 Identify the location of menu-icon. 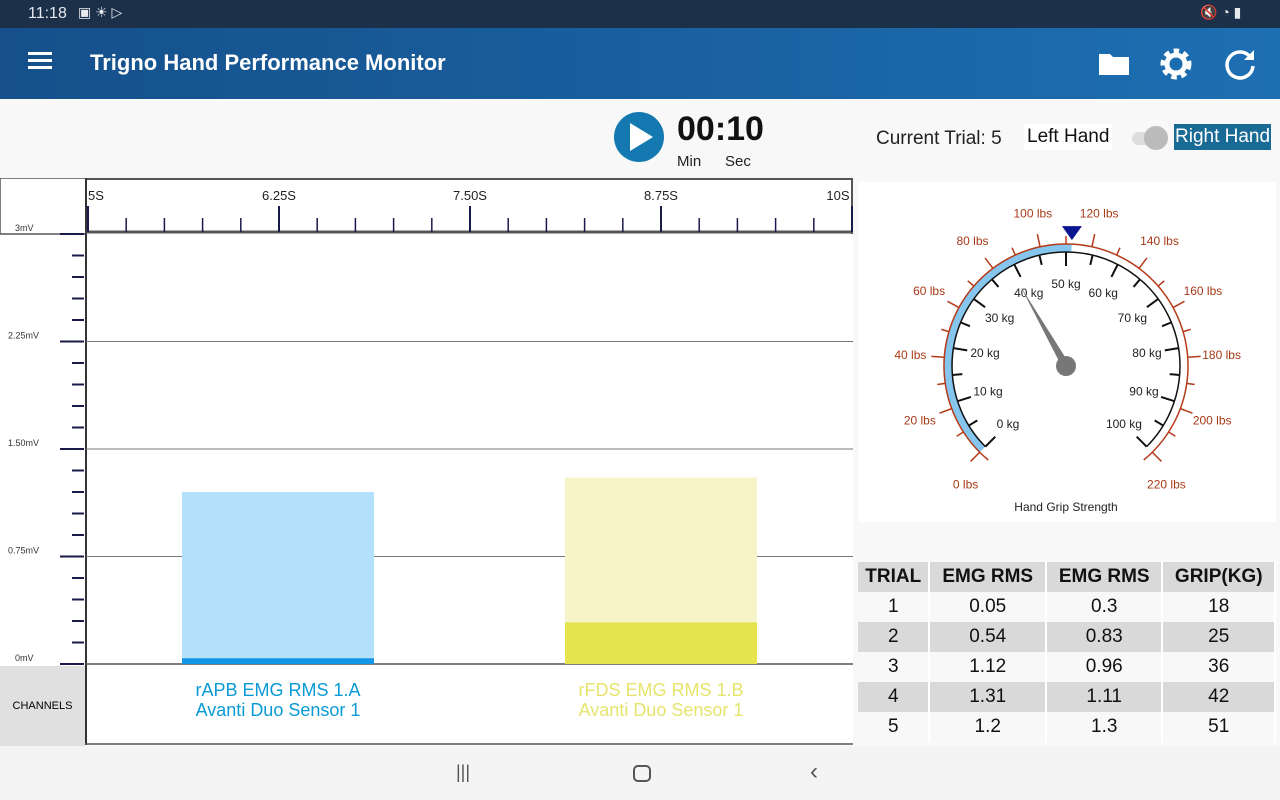
(40, 61).